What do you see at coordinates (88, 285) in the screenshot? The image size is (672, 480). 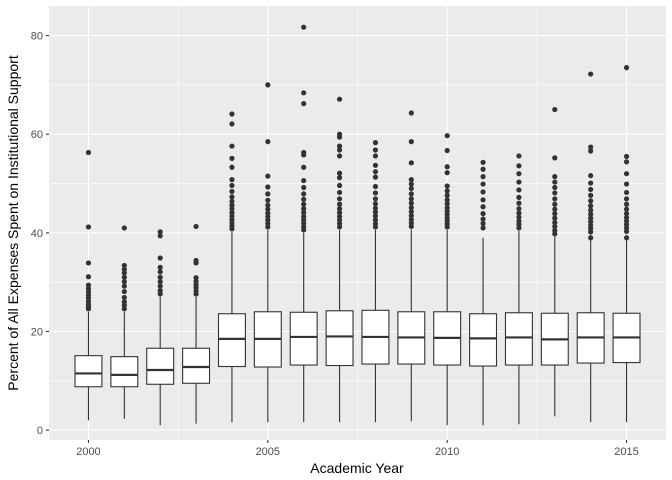 I see `box-2000` at bounding box center [88, 285].